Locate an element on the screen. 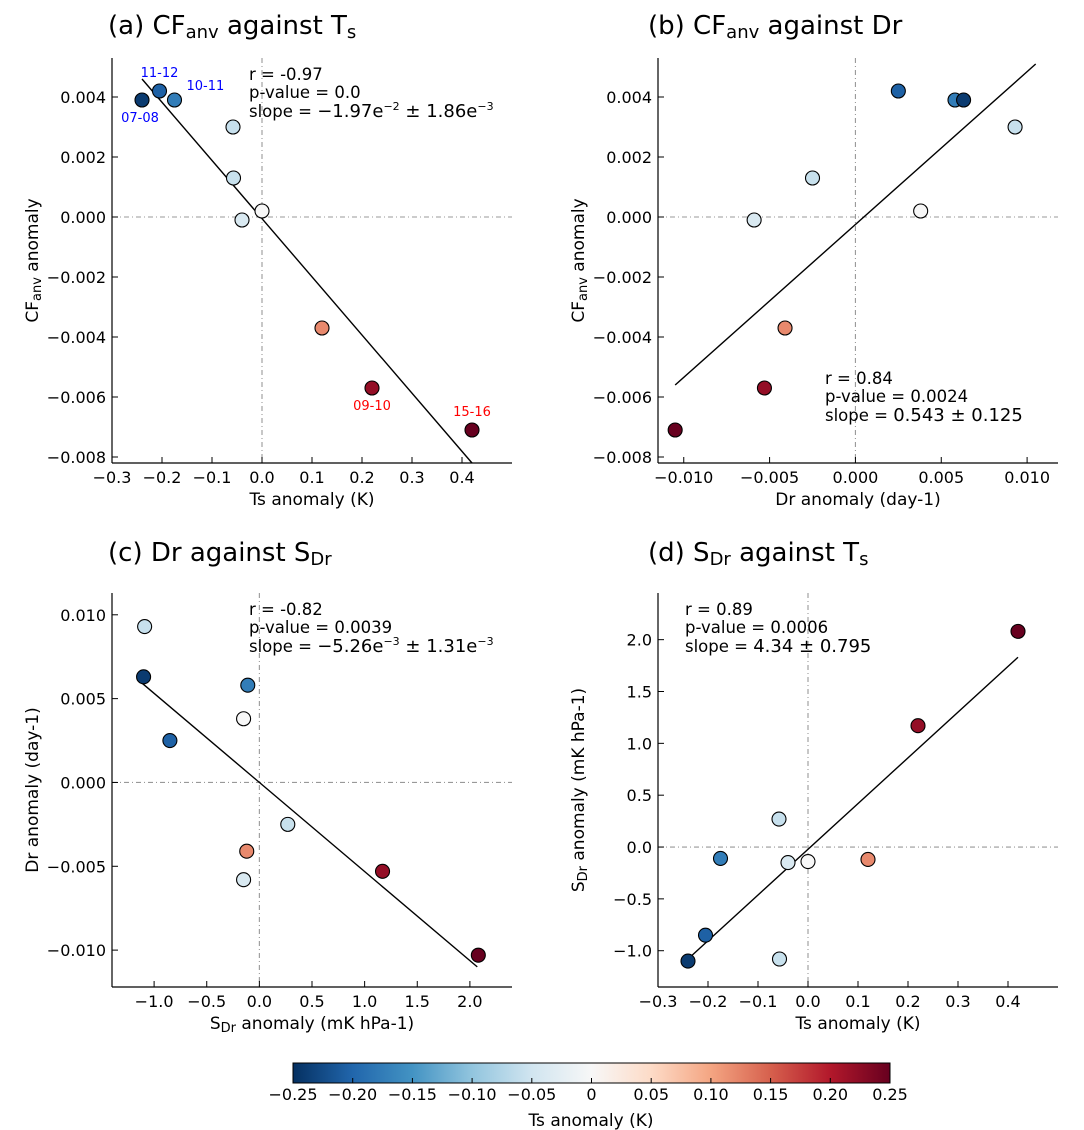  x-tick-label: 0.010 is located at coordinates (1027, 477).